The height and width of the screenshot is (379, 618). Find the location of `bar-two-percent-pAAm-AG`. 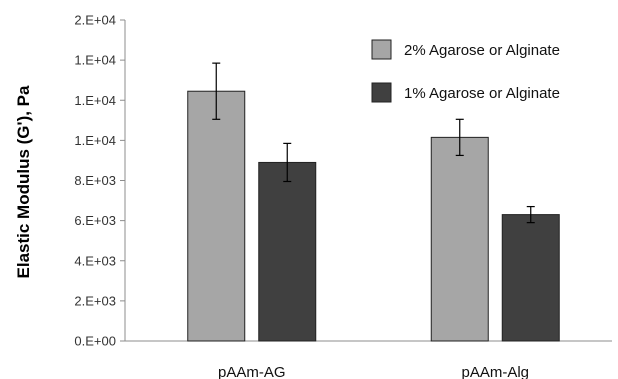

bar-two-percent-pAAm-AG is located at coordinates (216, 216).